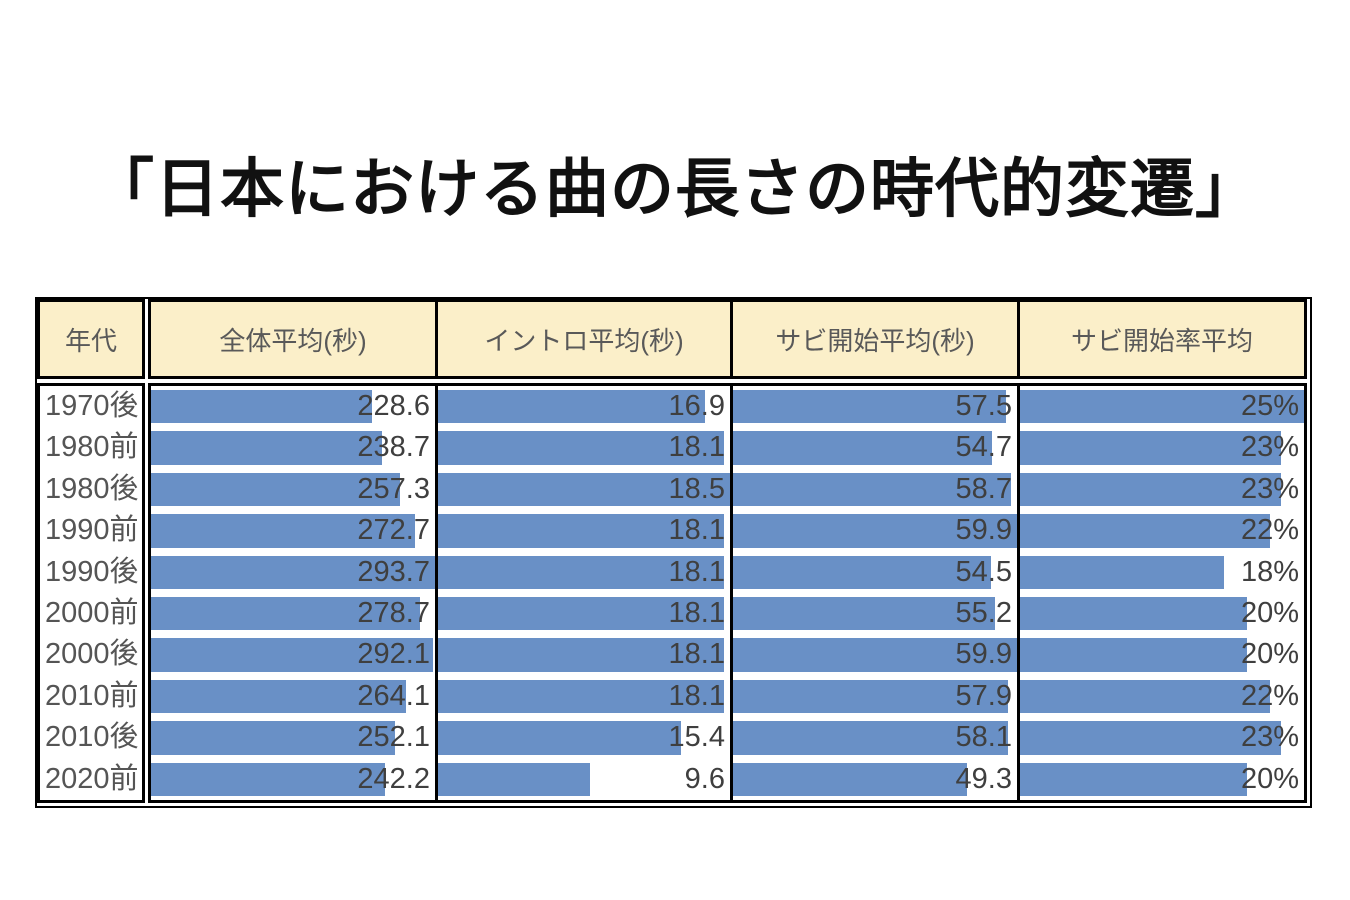  Describe the element at coordinates (91, 530) in the screenshot. I see `era-row: 1990前` at that location.